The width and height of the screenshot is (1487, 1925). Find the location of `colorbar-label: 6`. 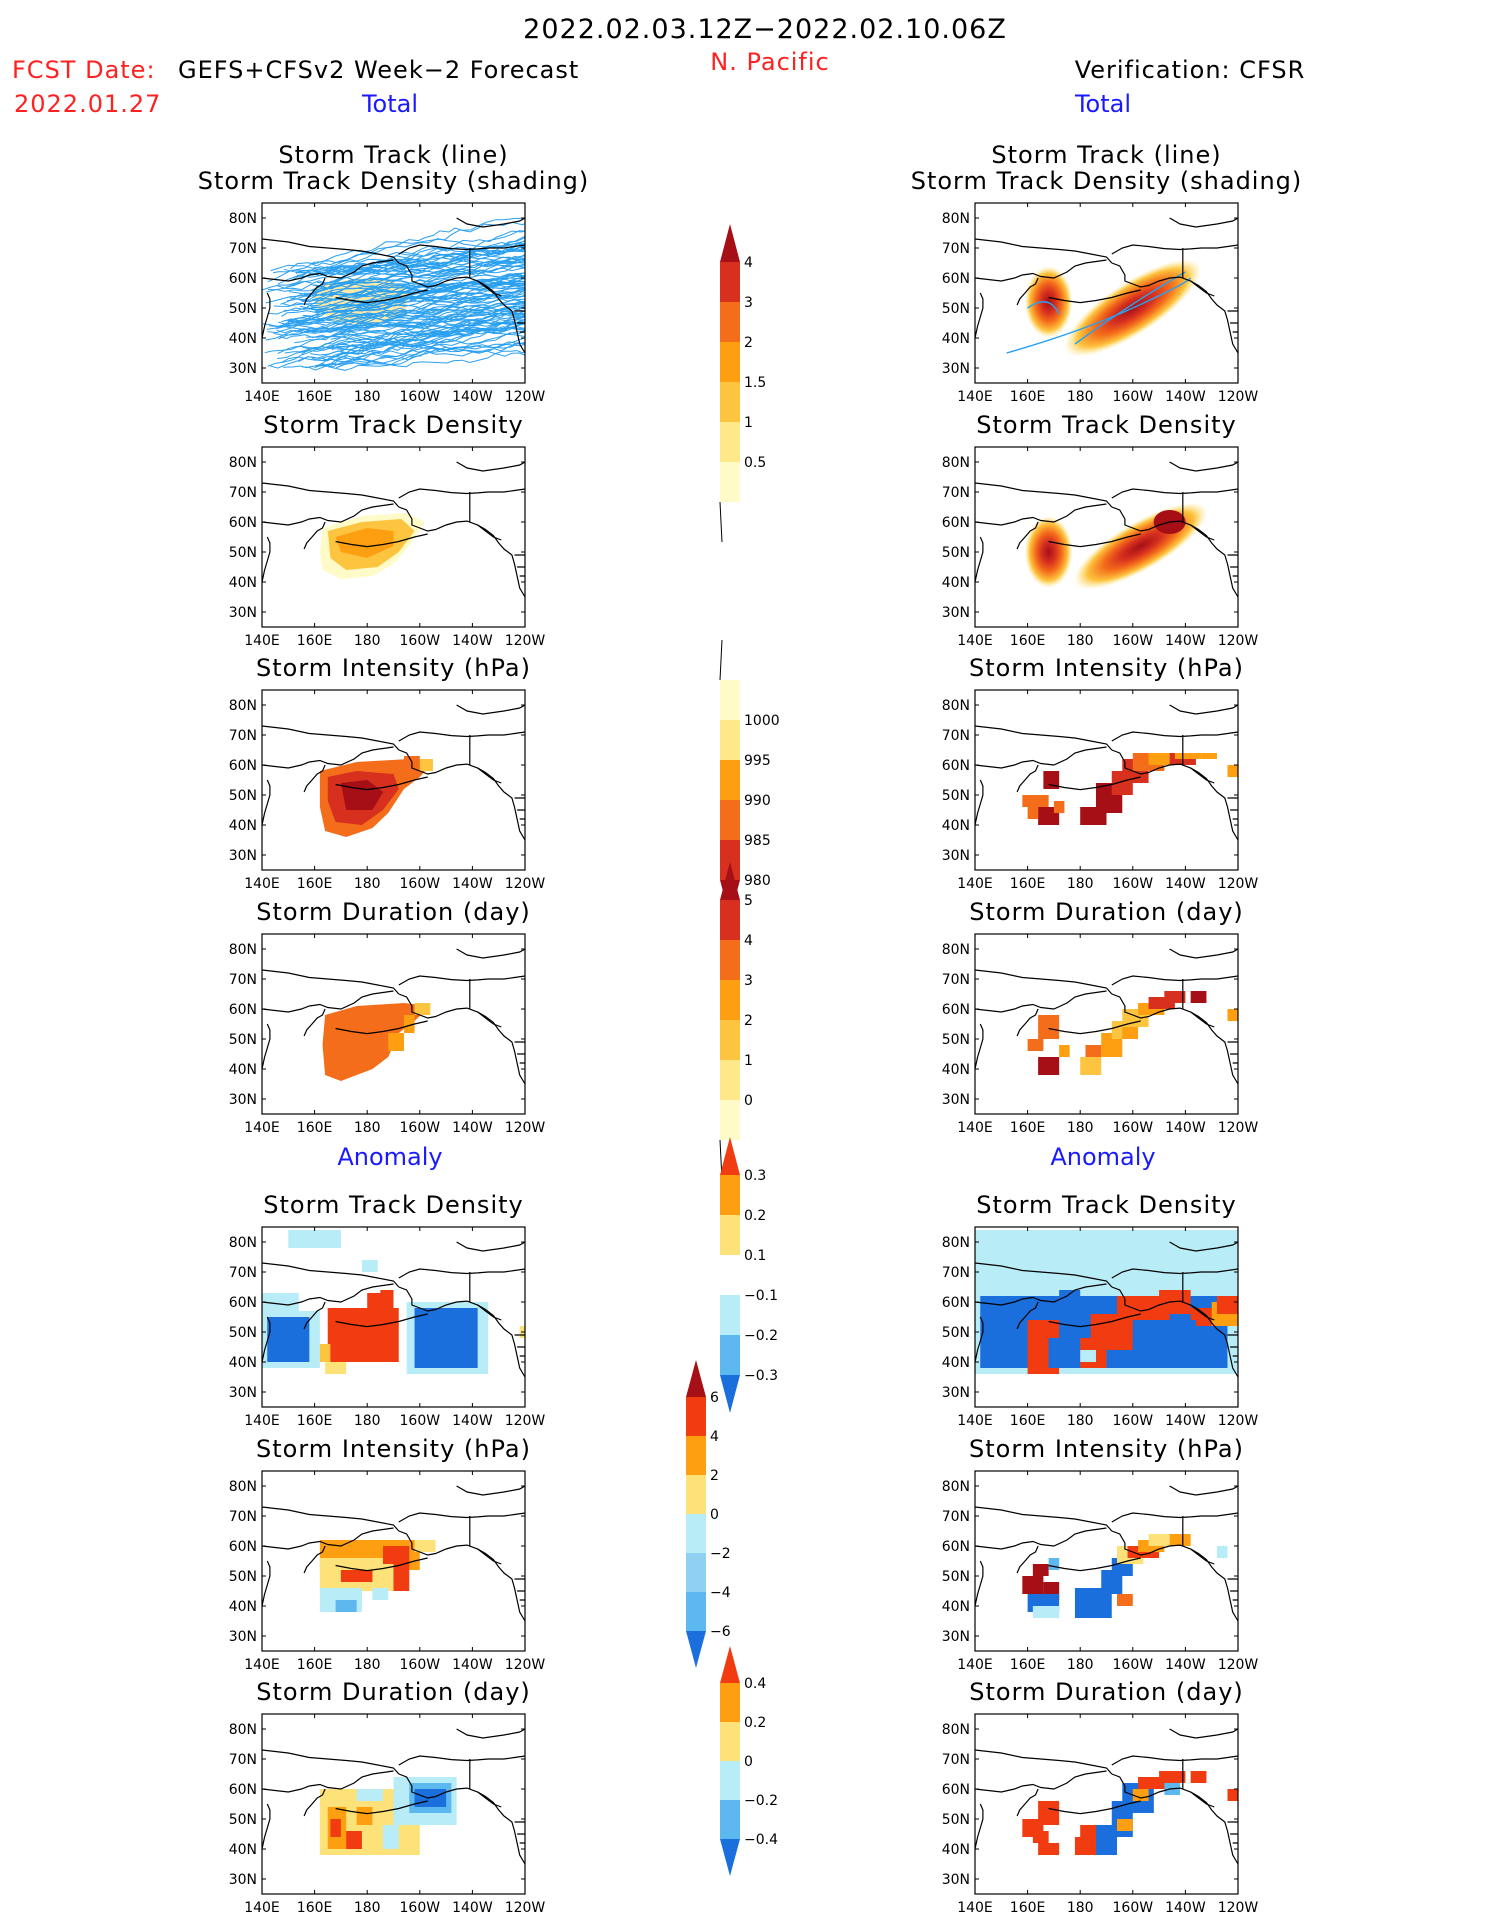

colorbar-label: 6 is located at coordinates (714, 1398).